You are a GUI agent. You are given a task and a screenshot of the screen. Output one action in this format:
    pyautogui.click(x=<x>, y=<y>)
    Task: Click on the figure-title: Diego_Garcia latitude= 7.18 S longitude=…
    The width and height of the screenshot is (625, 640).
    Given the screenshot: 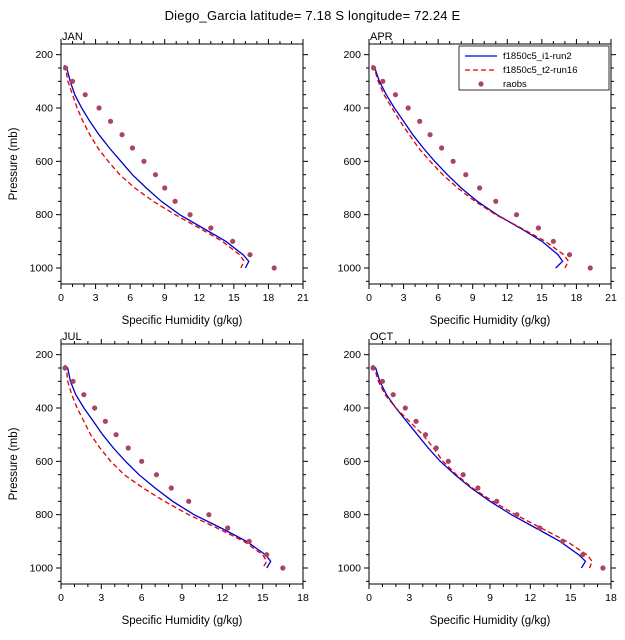 What is the action you would take?
    pyautogui.click(x=312, y=15)
    